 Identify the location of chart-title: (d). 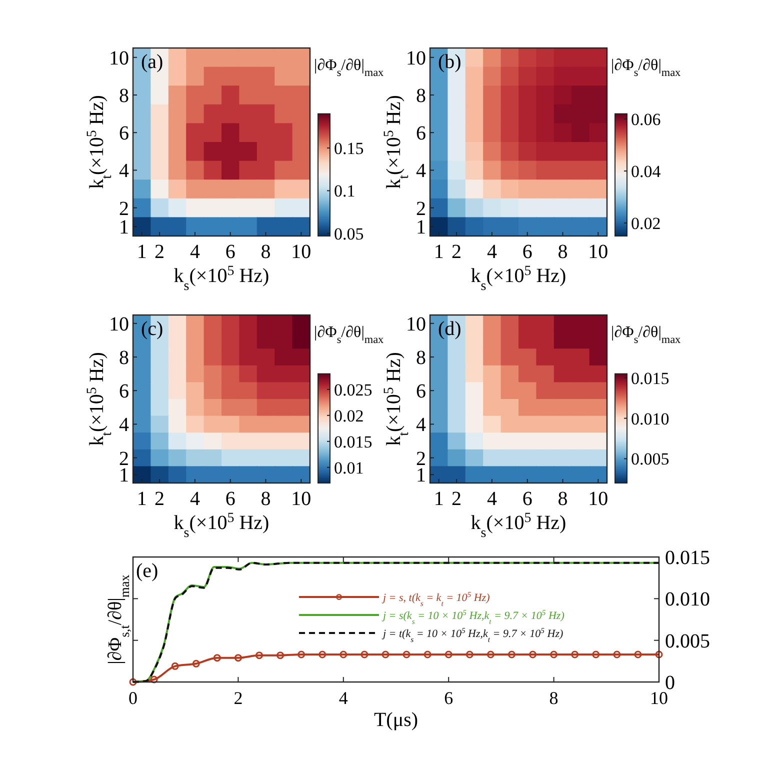
(450, 329).